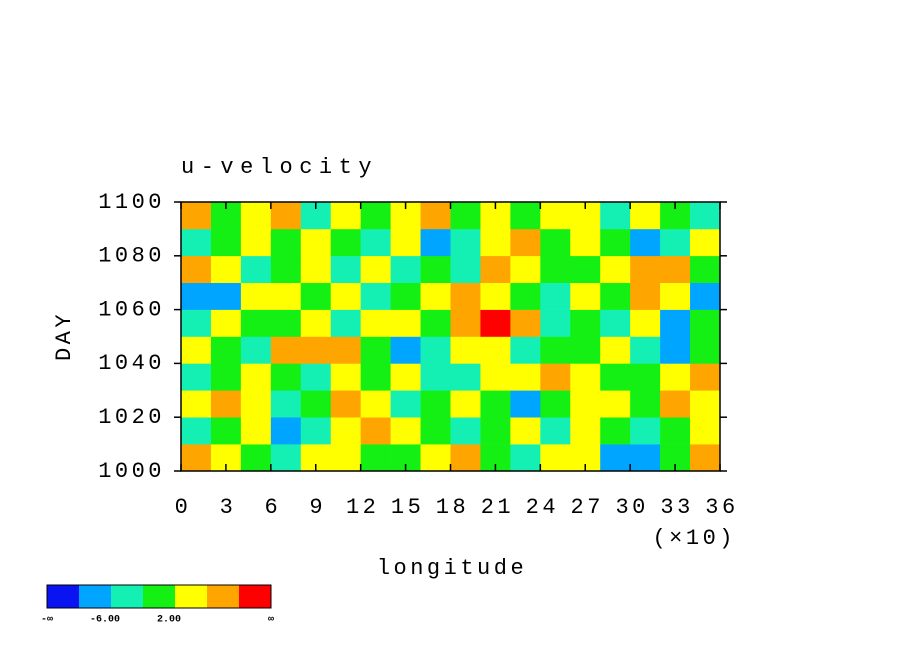 Image resolution: width=904 pixels, height=654 pixels. What do you see at coordinates (272, 507) in the screenshot?
I see `x-tick-label: 6` at bounding box center [272, 507].